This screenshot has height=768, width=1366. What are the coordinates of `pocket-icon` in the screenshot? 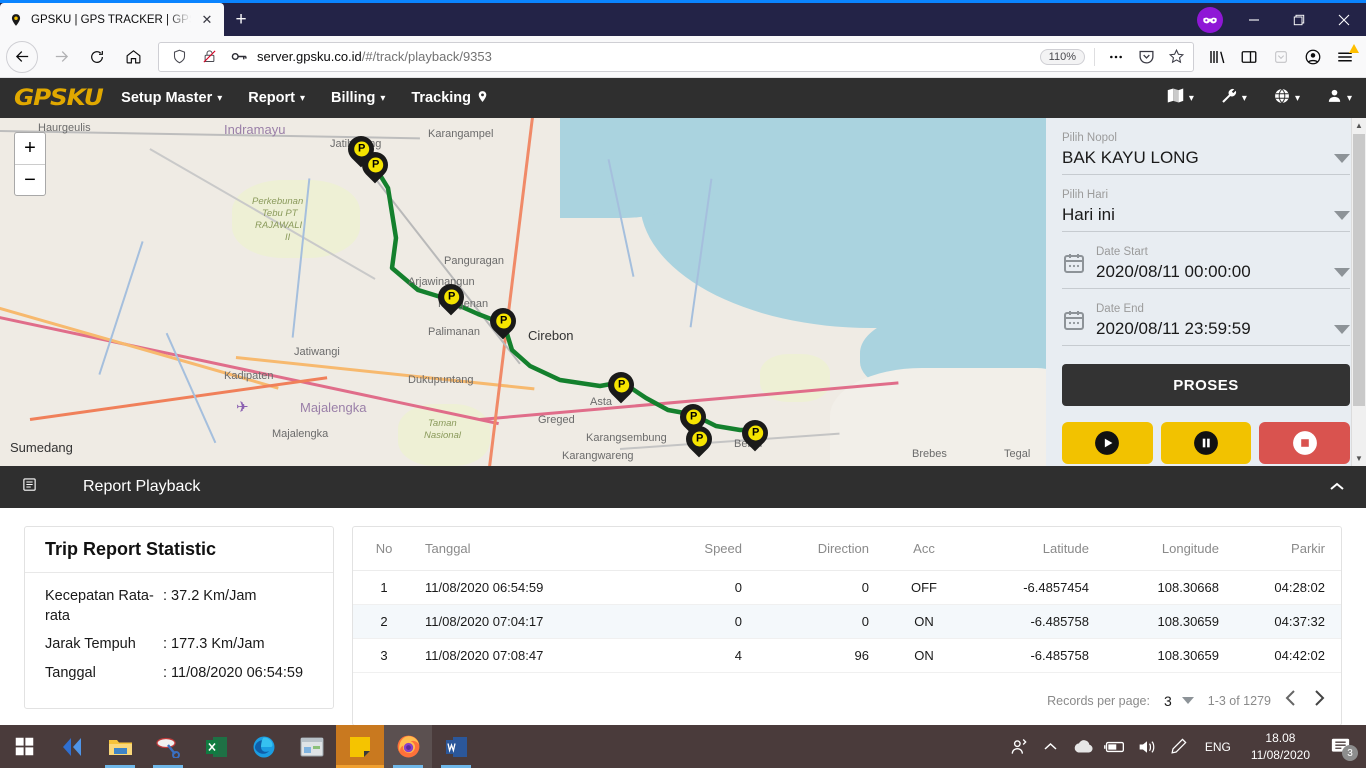 It's located at (1146, 57).